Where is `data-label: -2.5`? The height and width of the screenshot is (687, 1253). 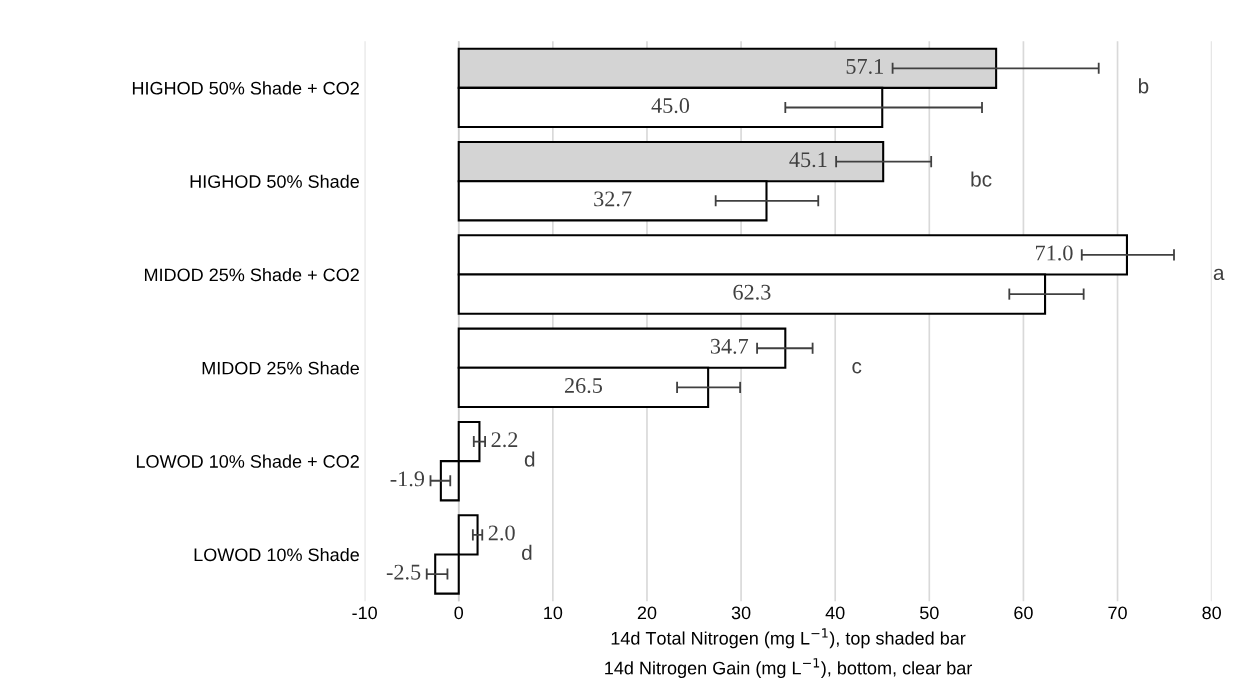 data-label: -2.5 is located at coordinates (403, 572).